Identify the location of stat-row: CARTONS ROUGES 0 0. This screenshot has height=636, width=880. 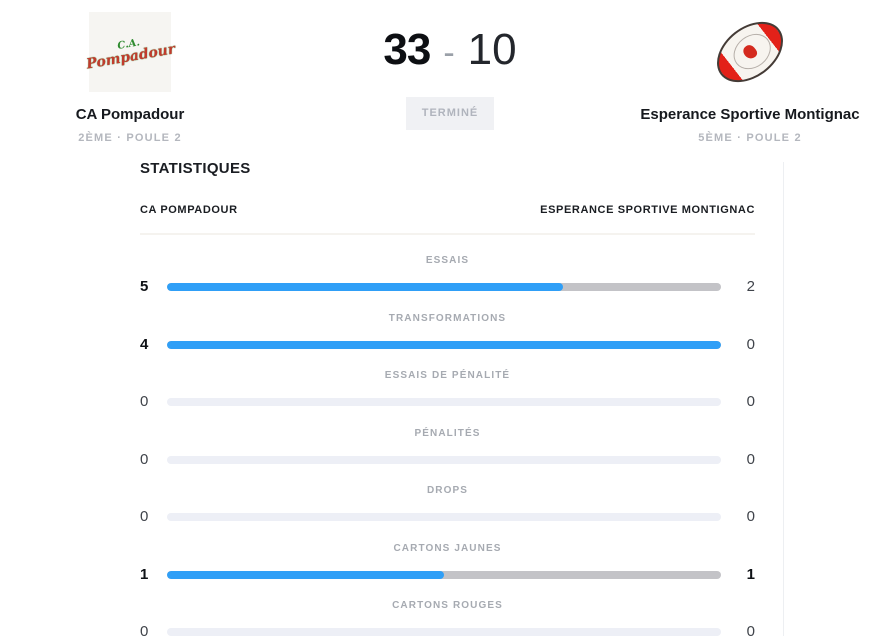
(447, 617).